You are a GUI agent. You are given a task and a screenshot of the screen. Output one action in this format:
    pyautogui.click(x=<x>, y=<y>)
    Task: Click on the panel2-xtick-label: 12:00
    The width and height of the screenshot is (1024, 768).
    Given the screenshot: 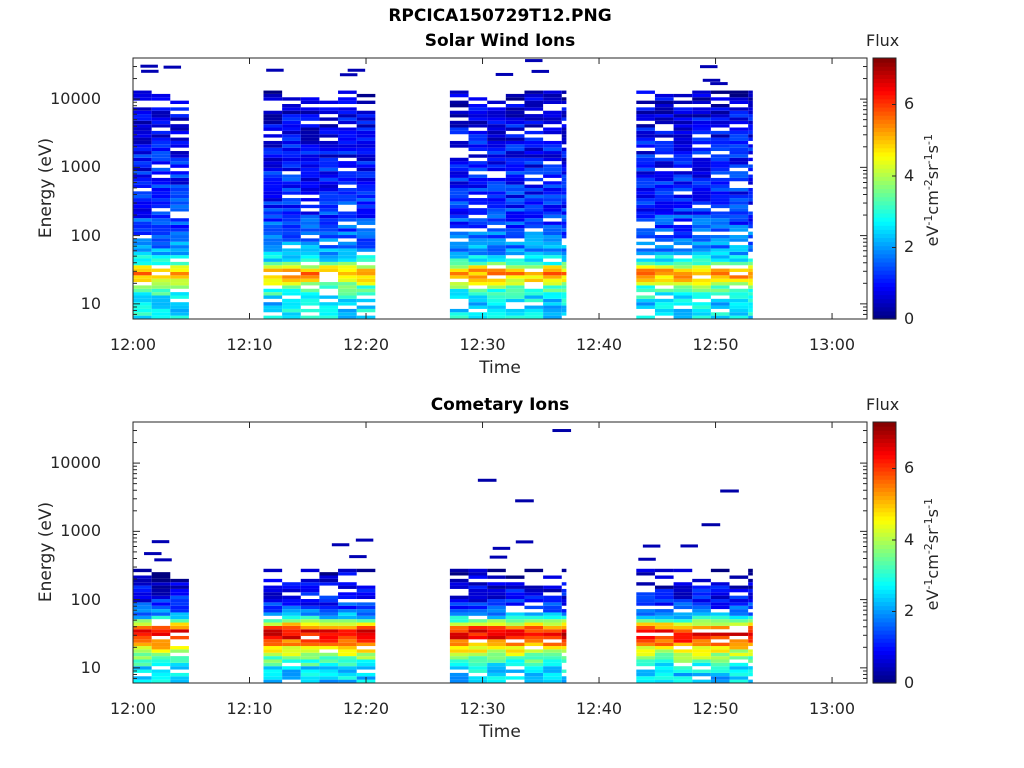 What is the action you would take?
    pyautogui.click(x=133, y=708)
    